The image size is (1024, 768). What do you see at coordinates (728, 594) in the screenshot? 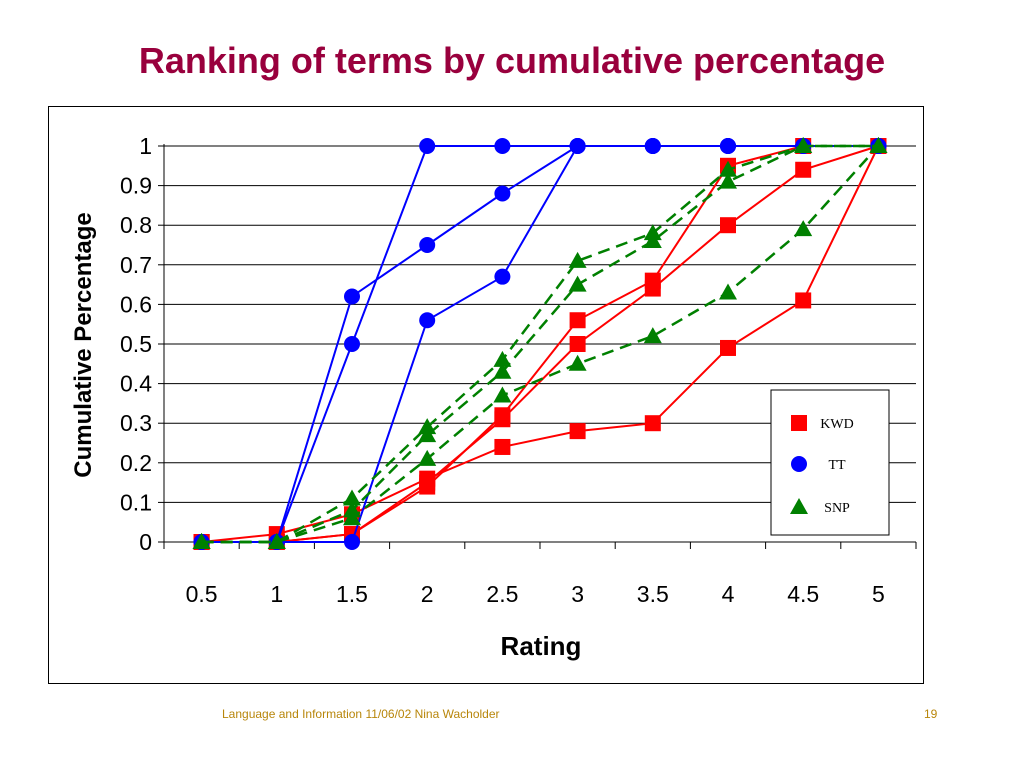
I see `x-tick-label: 4` at bounding box center [728, 594].